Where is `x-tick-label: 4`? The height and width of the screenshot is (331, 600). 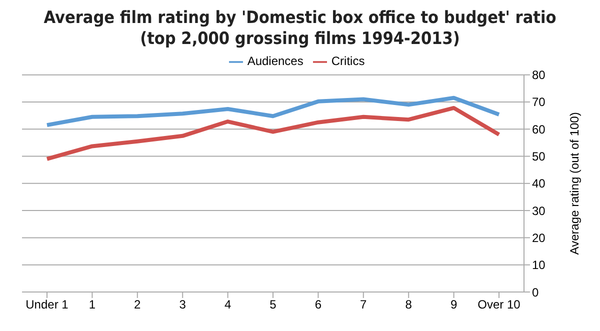 x-tick-label: 4 is located at coordinates (228, 305).